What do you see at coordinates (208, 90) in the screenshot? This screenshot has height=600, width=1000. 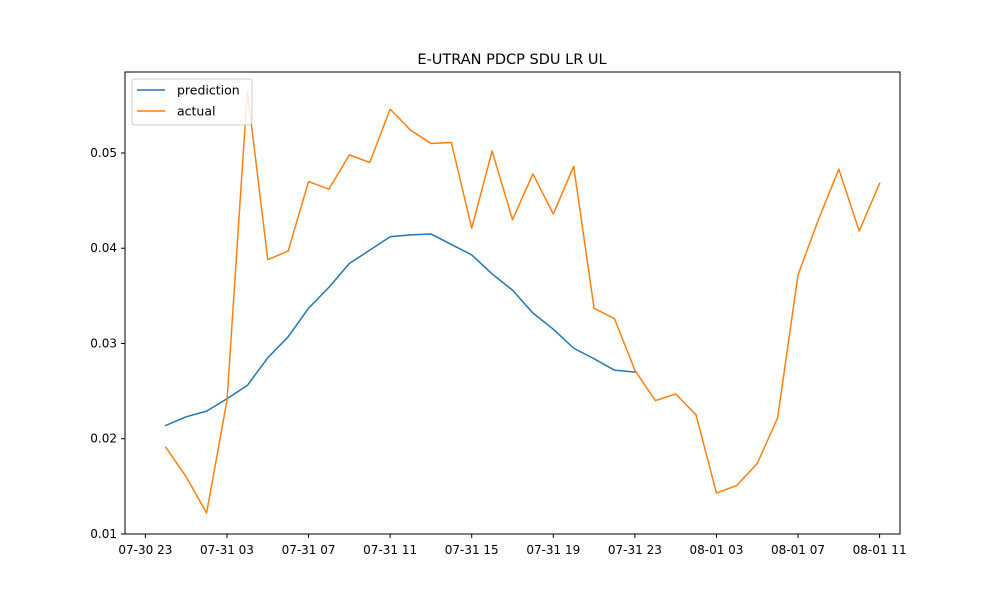 I see `legend-label-prediction: prediction` at bounding box center [208, 90].